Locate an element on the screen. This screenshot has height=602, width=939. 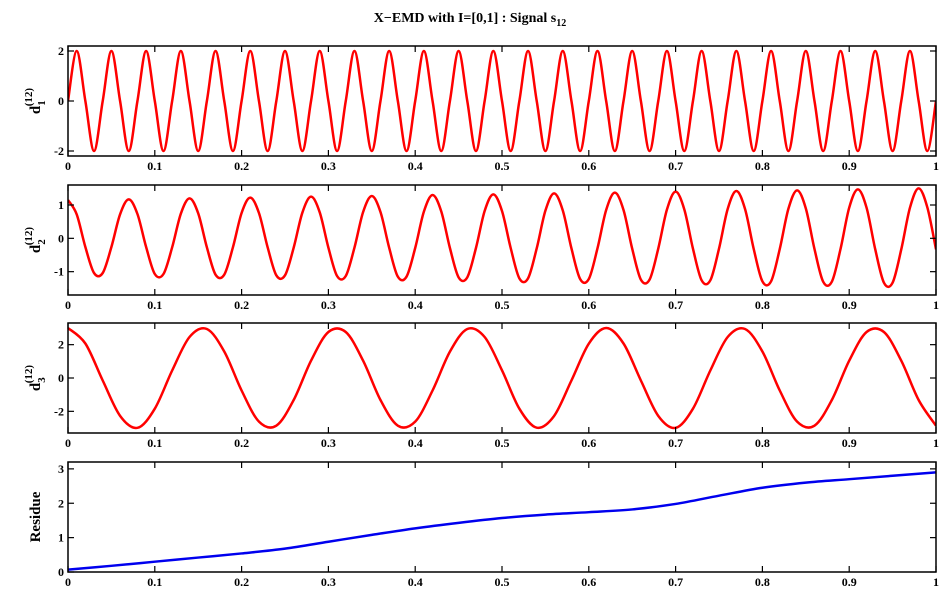
y-axis-label: d1(12) is located at coordinates (35, 101).